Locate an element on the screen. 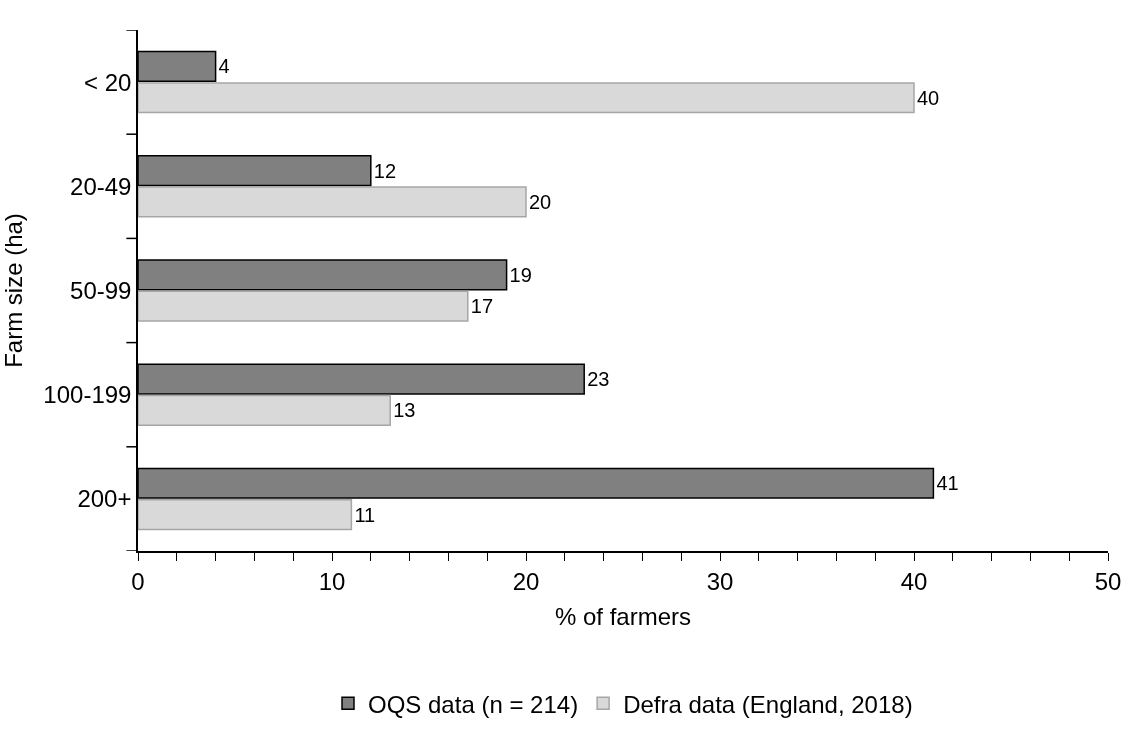  x-tick-label: 50 is located at coordinates (1108, 581).